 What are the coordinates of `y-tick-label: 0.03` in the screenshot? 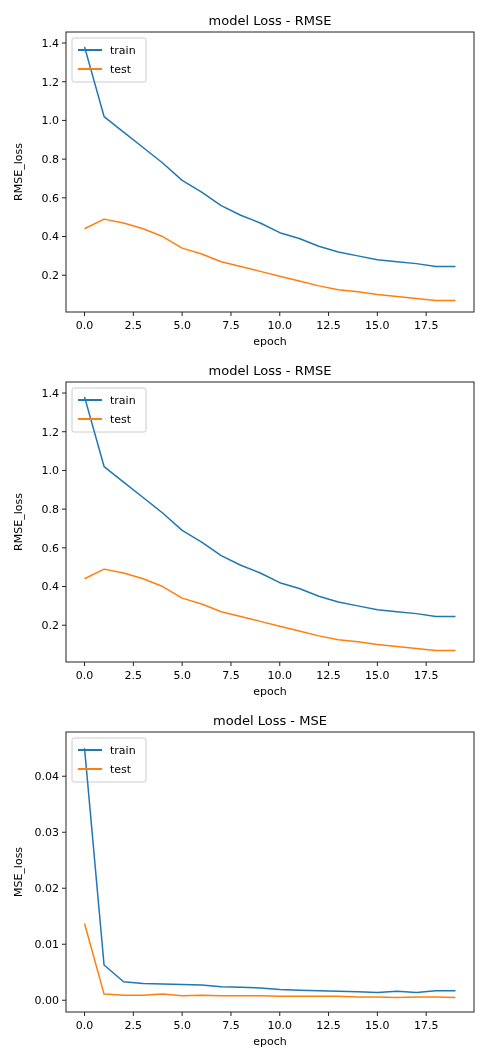 It's located at (46, 833).